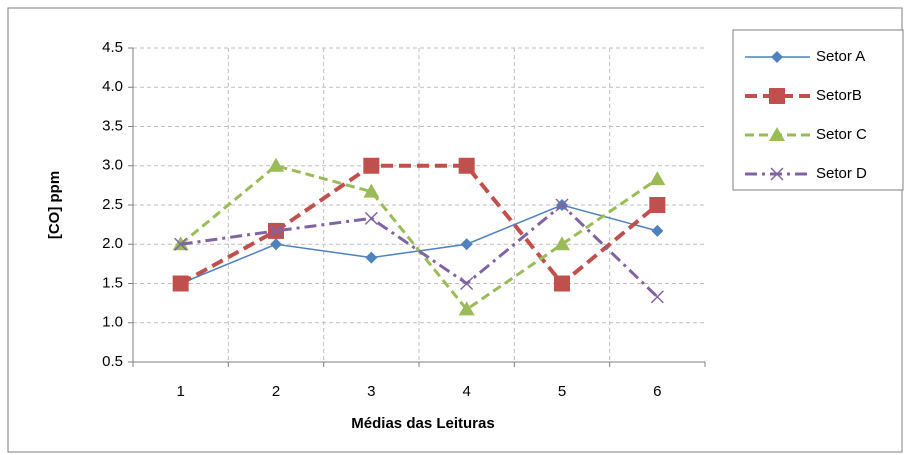 This screenshot has width=905, height=455. I want to click on x-tick-label: 1, so click(180, 391).